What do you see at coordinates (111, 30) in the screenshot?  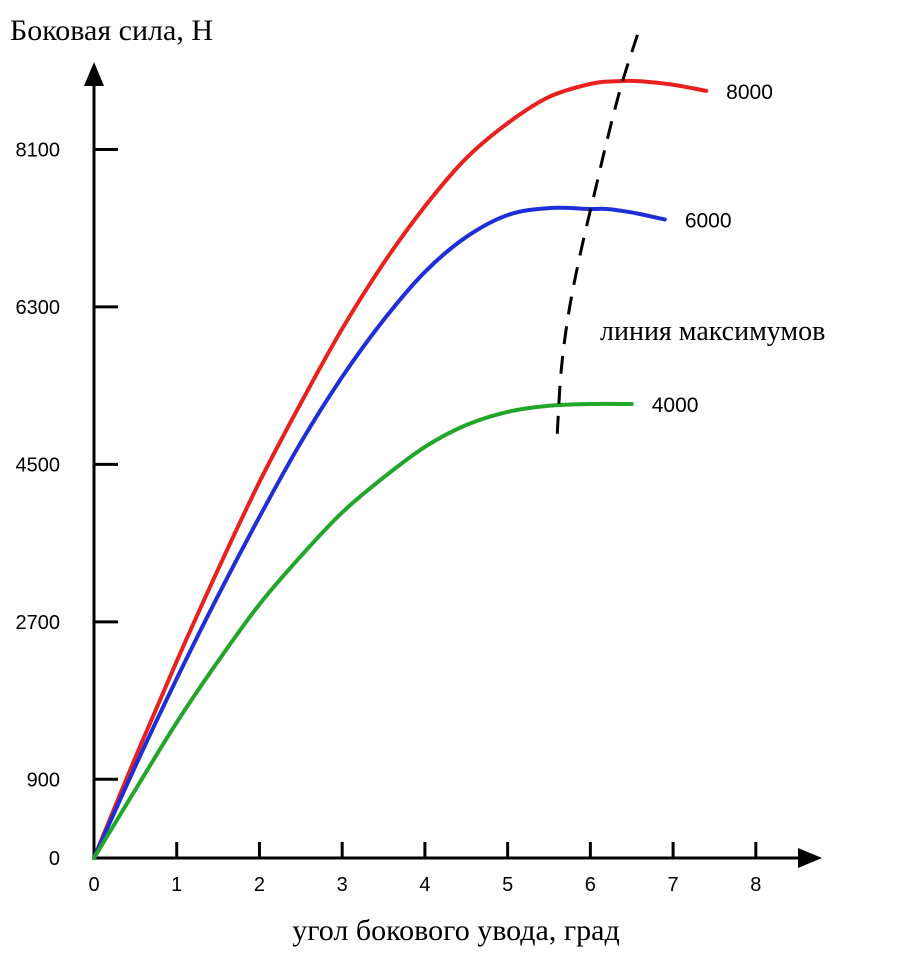 I see `y-axis-title: Боковая сила, Н` at bounding box center [111, 30].